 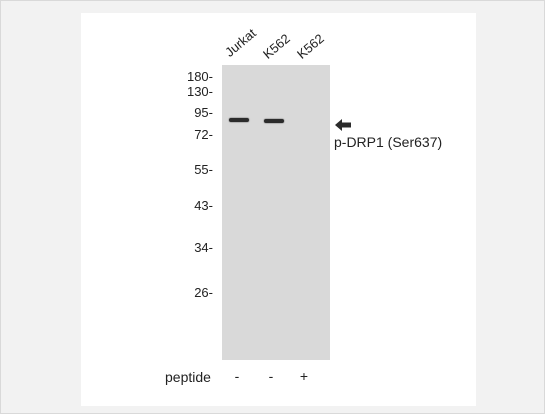 What do you see at coordinates (304, 376) in the screenshot?
I see `peptide-sign-lane-3: +` at bounding box center [304, 376].